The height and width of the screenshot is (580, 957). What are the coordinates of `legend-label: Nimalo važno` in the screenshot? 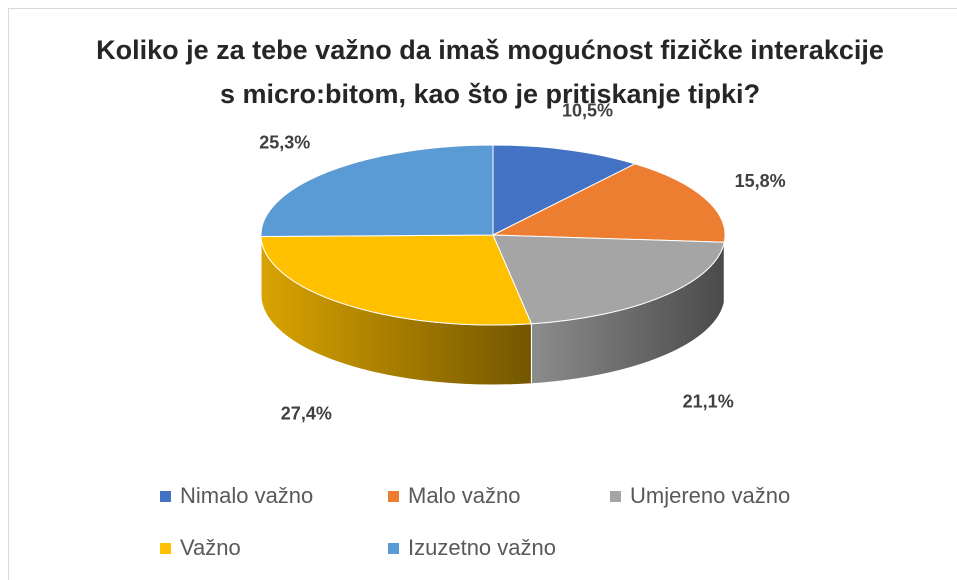 It's located at (246, 495).